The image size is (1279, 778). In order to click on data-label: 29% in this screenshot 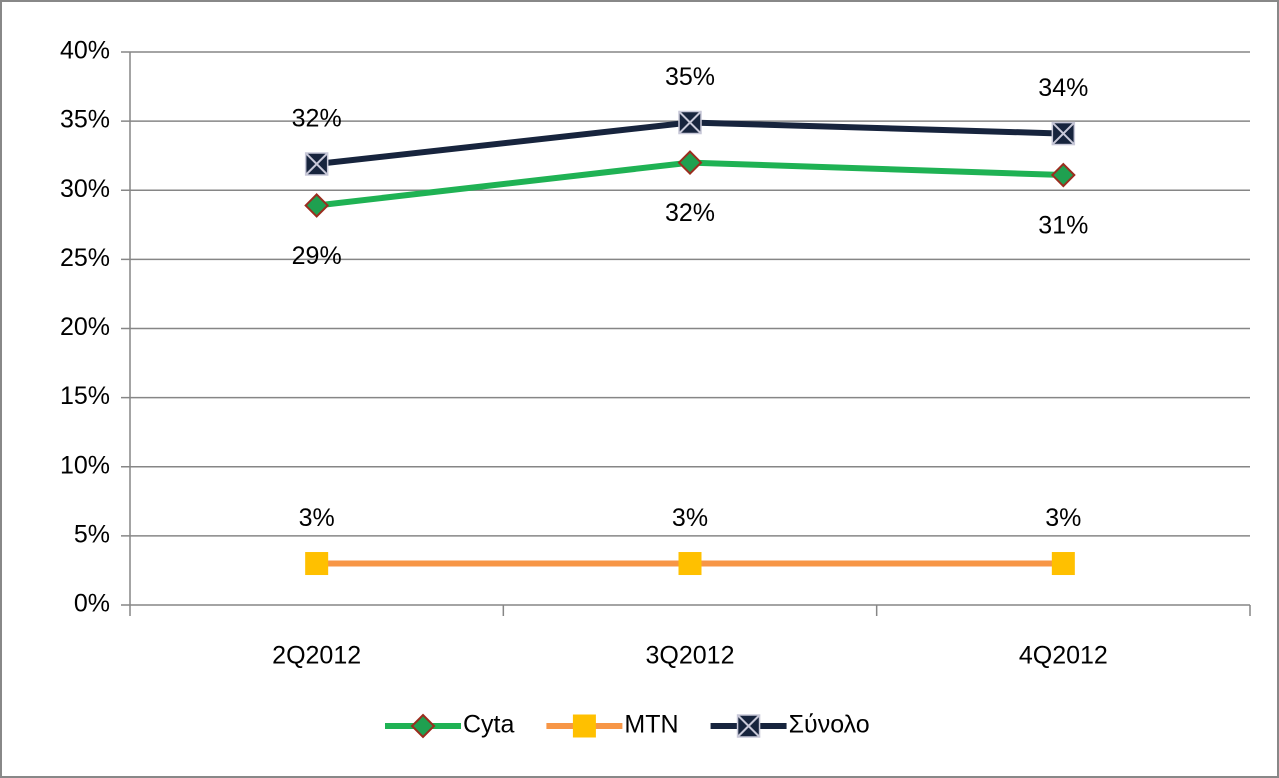, I will do `click(317, 256)`.